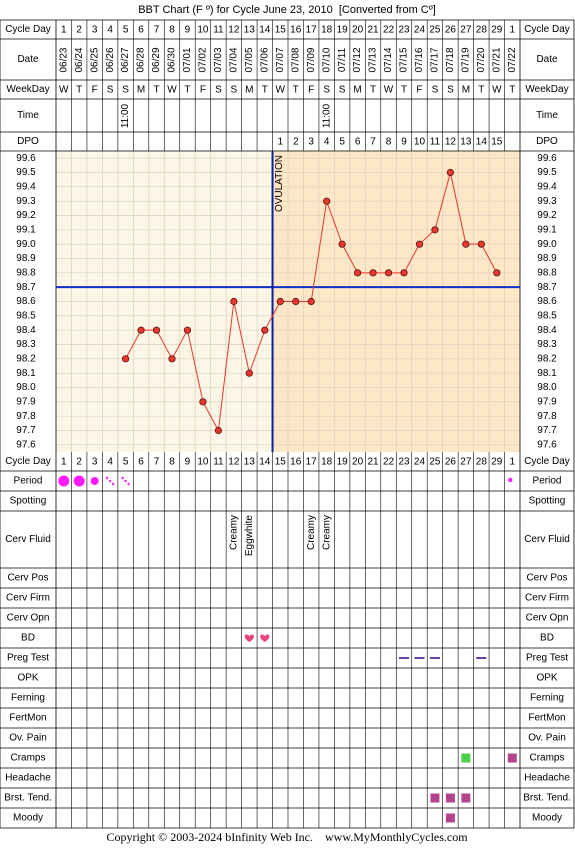 Image resolution: width=575 pixels, height=852 pixels. I want to click on date: 07/20, so click(481, 59).